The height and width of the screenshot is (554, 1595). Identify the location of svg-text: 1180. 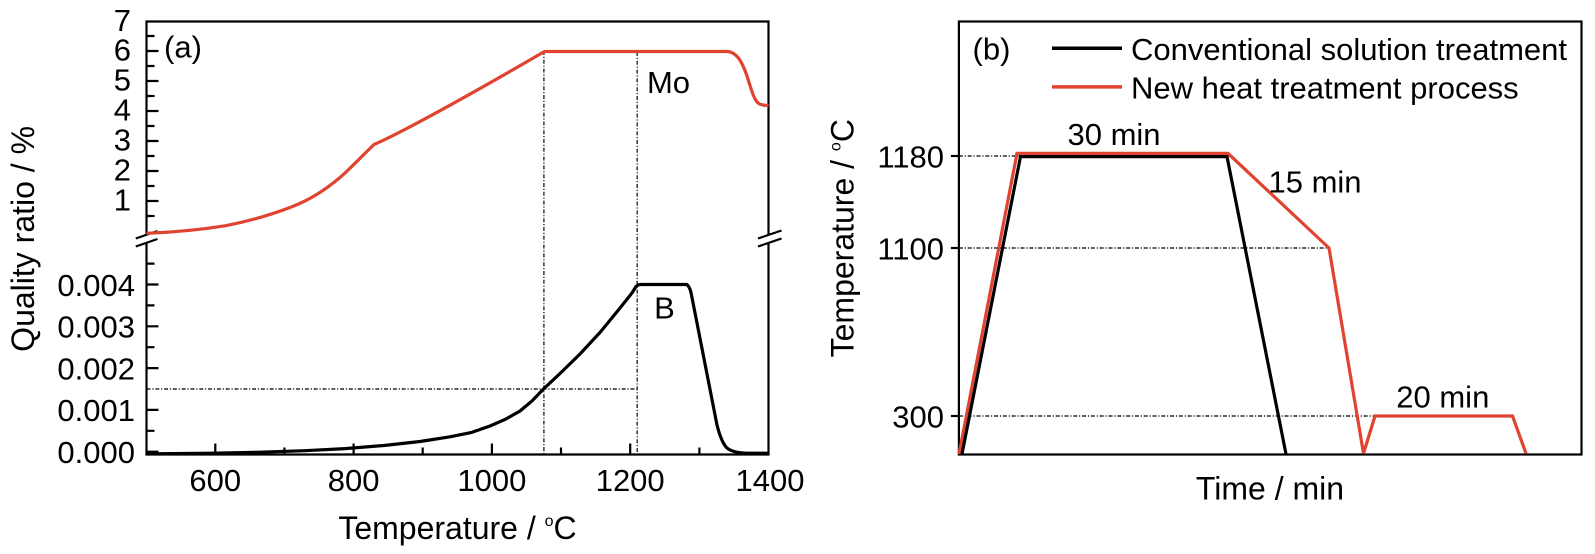
(910, 156).